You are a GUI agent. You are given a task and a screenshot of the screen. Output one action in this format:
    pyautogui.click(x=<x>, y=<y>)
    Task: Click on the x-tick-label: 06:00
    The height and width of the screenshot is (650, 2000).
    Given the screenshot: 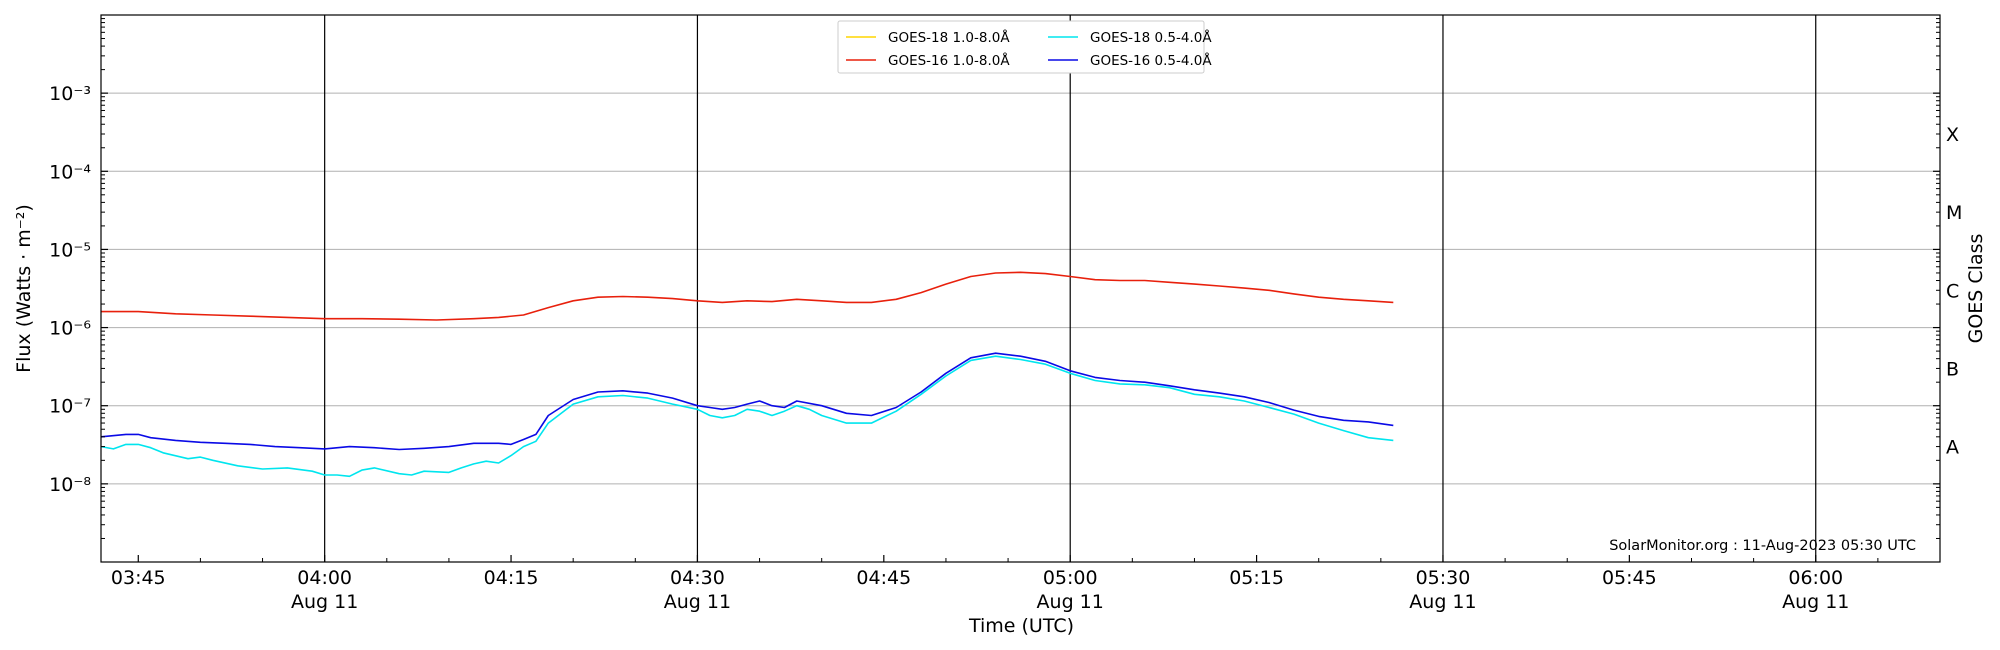 What is the action you would take?
    pyautogui.click(x=1815, y=578)
    